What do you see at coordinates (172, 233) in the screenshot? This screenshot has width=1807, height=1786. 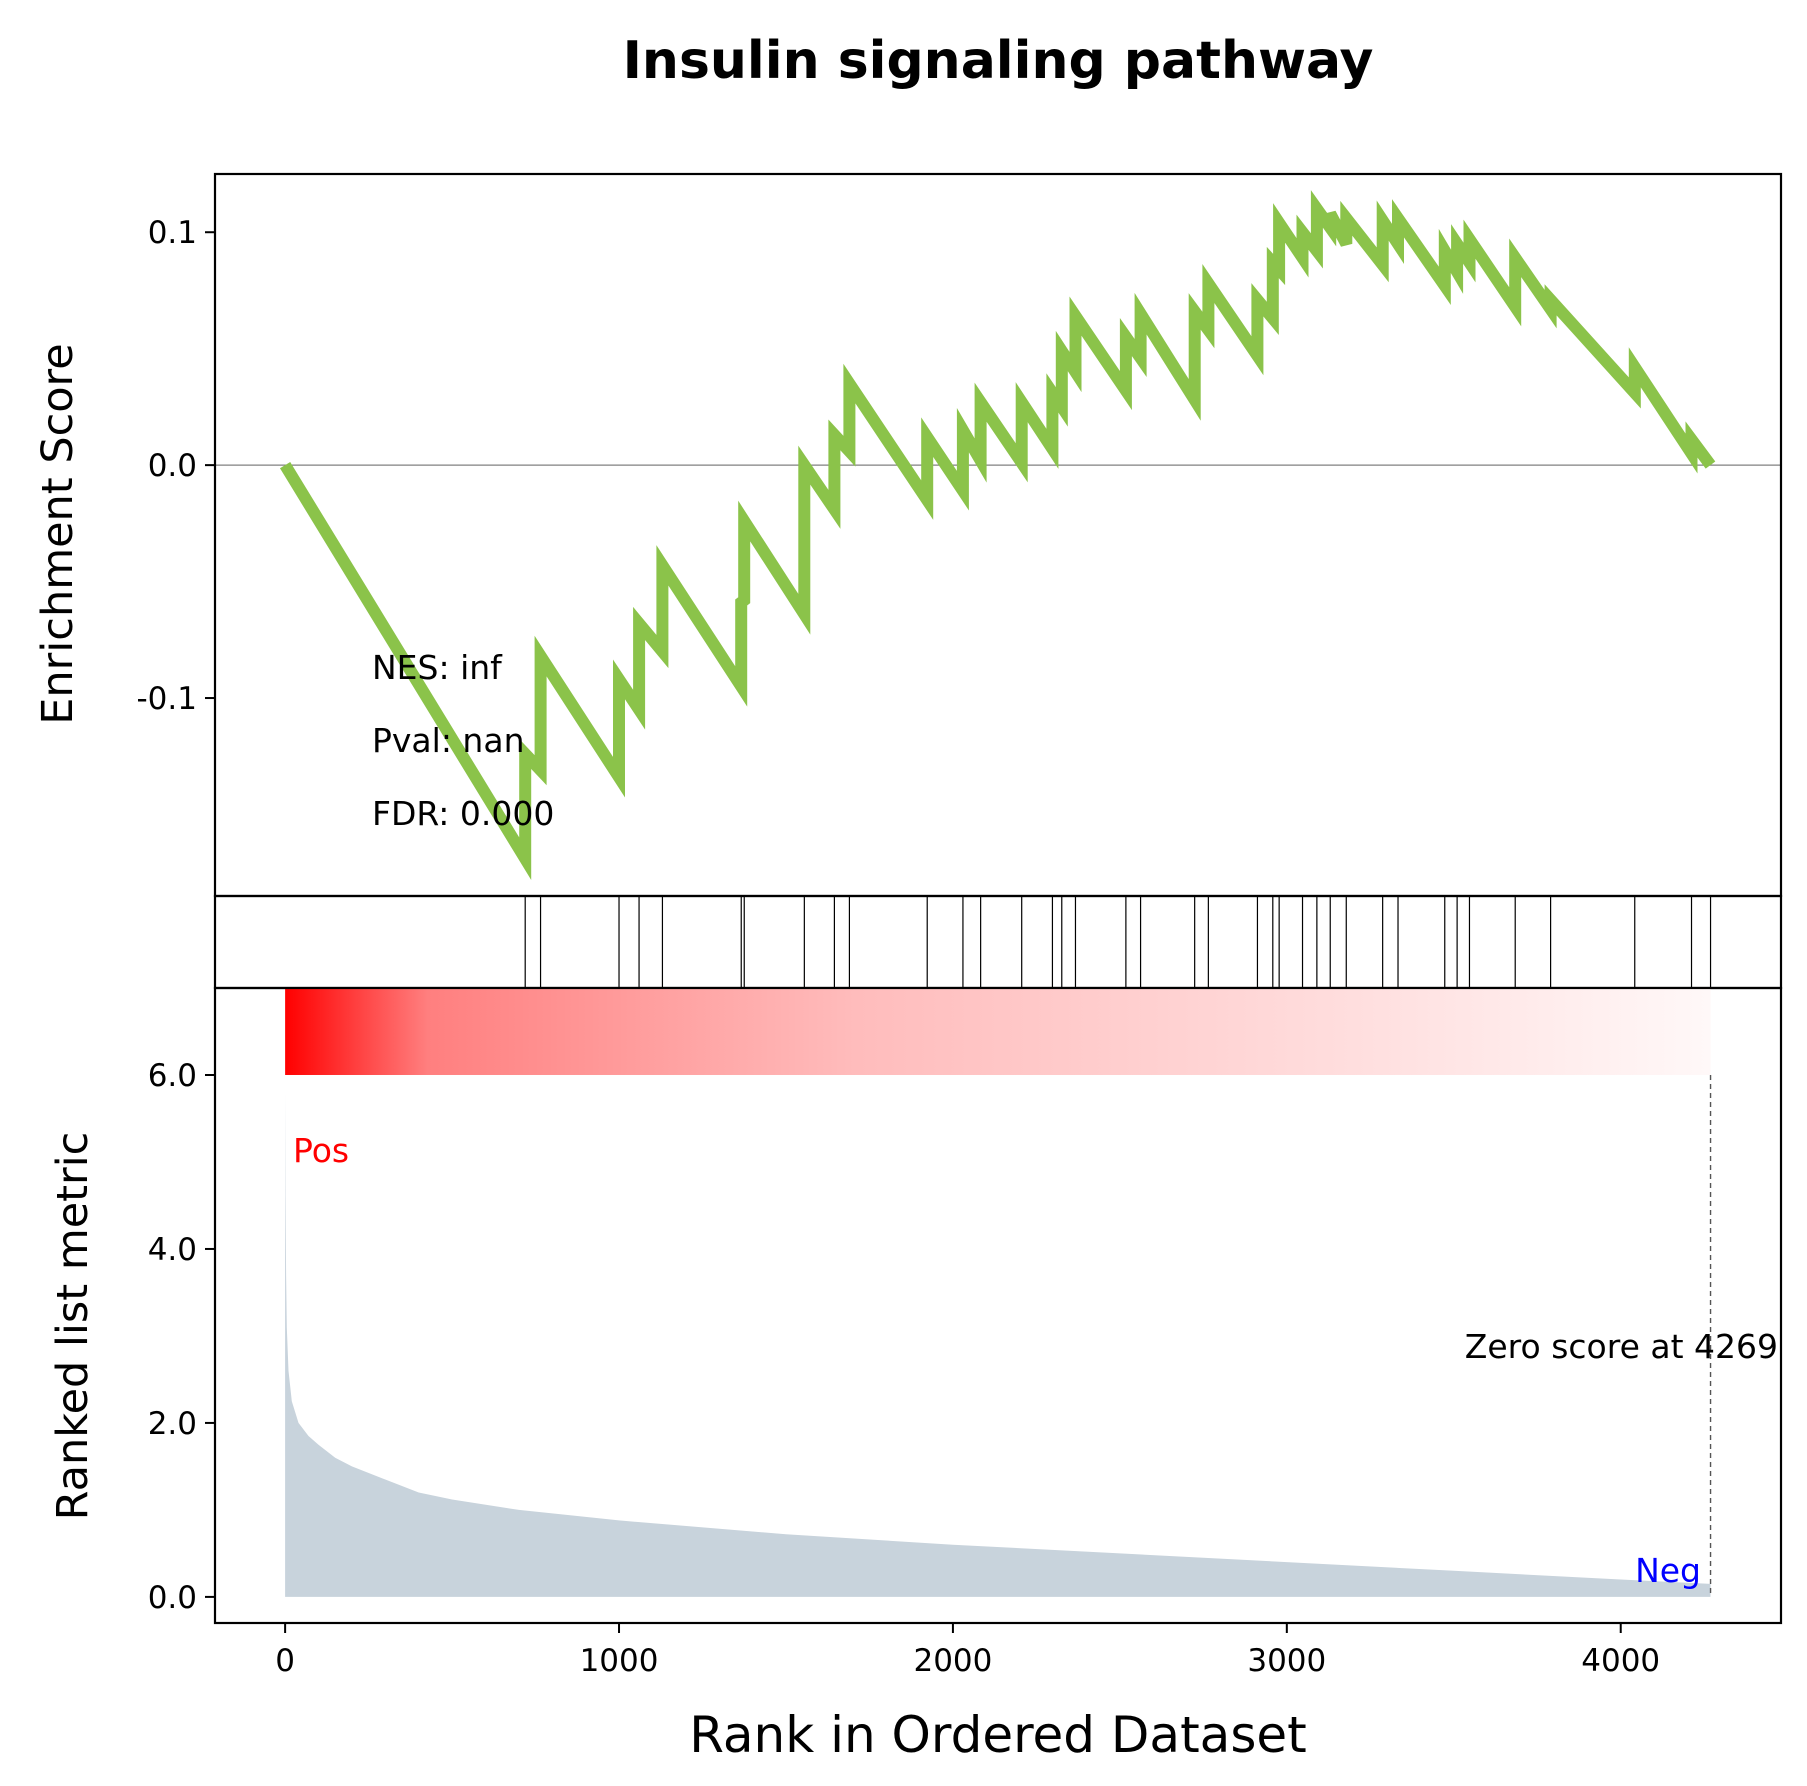 I see `es-ytick-label: 0.1` at bounding box center [172, 233].